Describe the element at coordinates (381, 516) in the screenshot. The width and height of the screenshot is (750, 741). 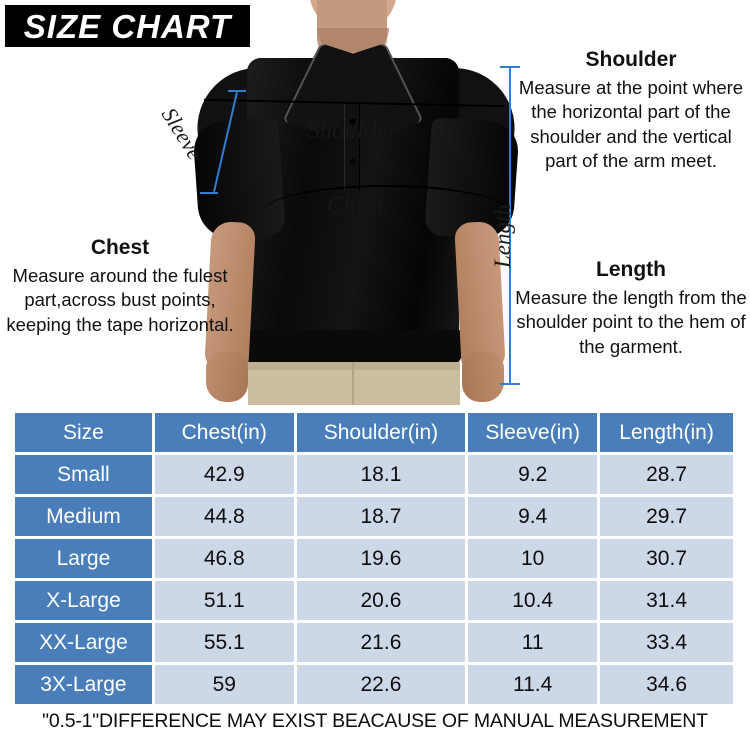
I see `cell-shoulder: 18.7` at that location.